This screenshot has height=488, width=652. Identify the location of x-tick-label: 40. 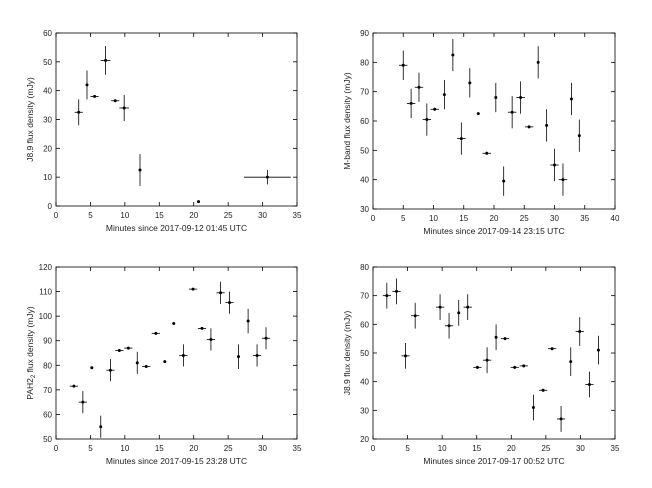
(615, 218).